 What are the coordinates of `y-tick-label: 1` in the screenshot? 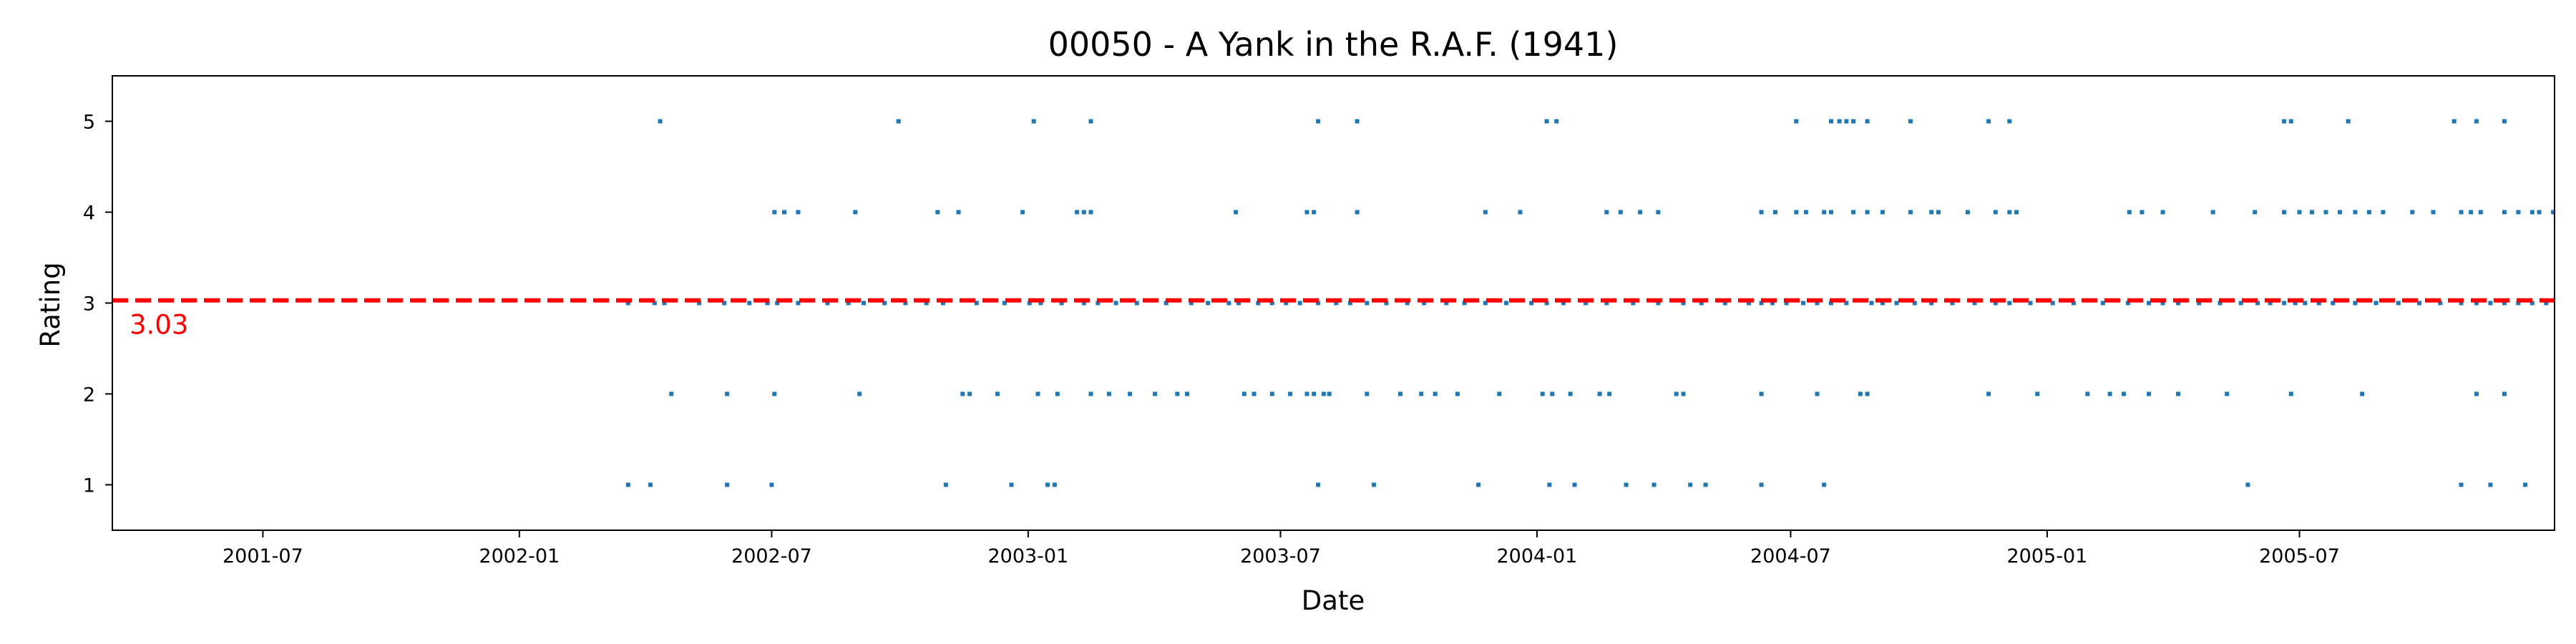 It's located at (89, 486).